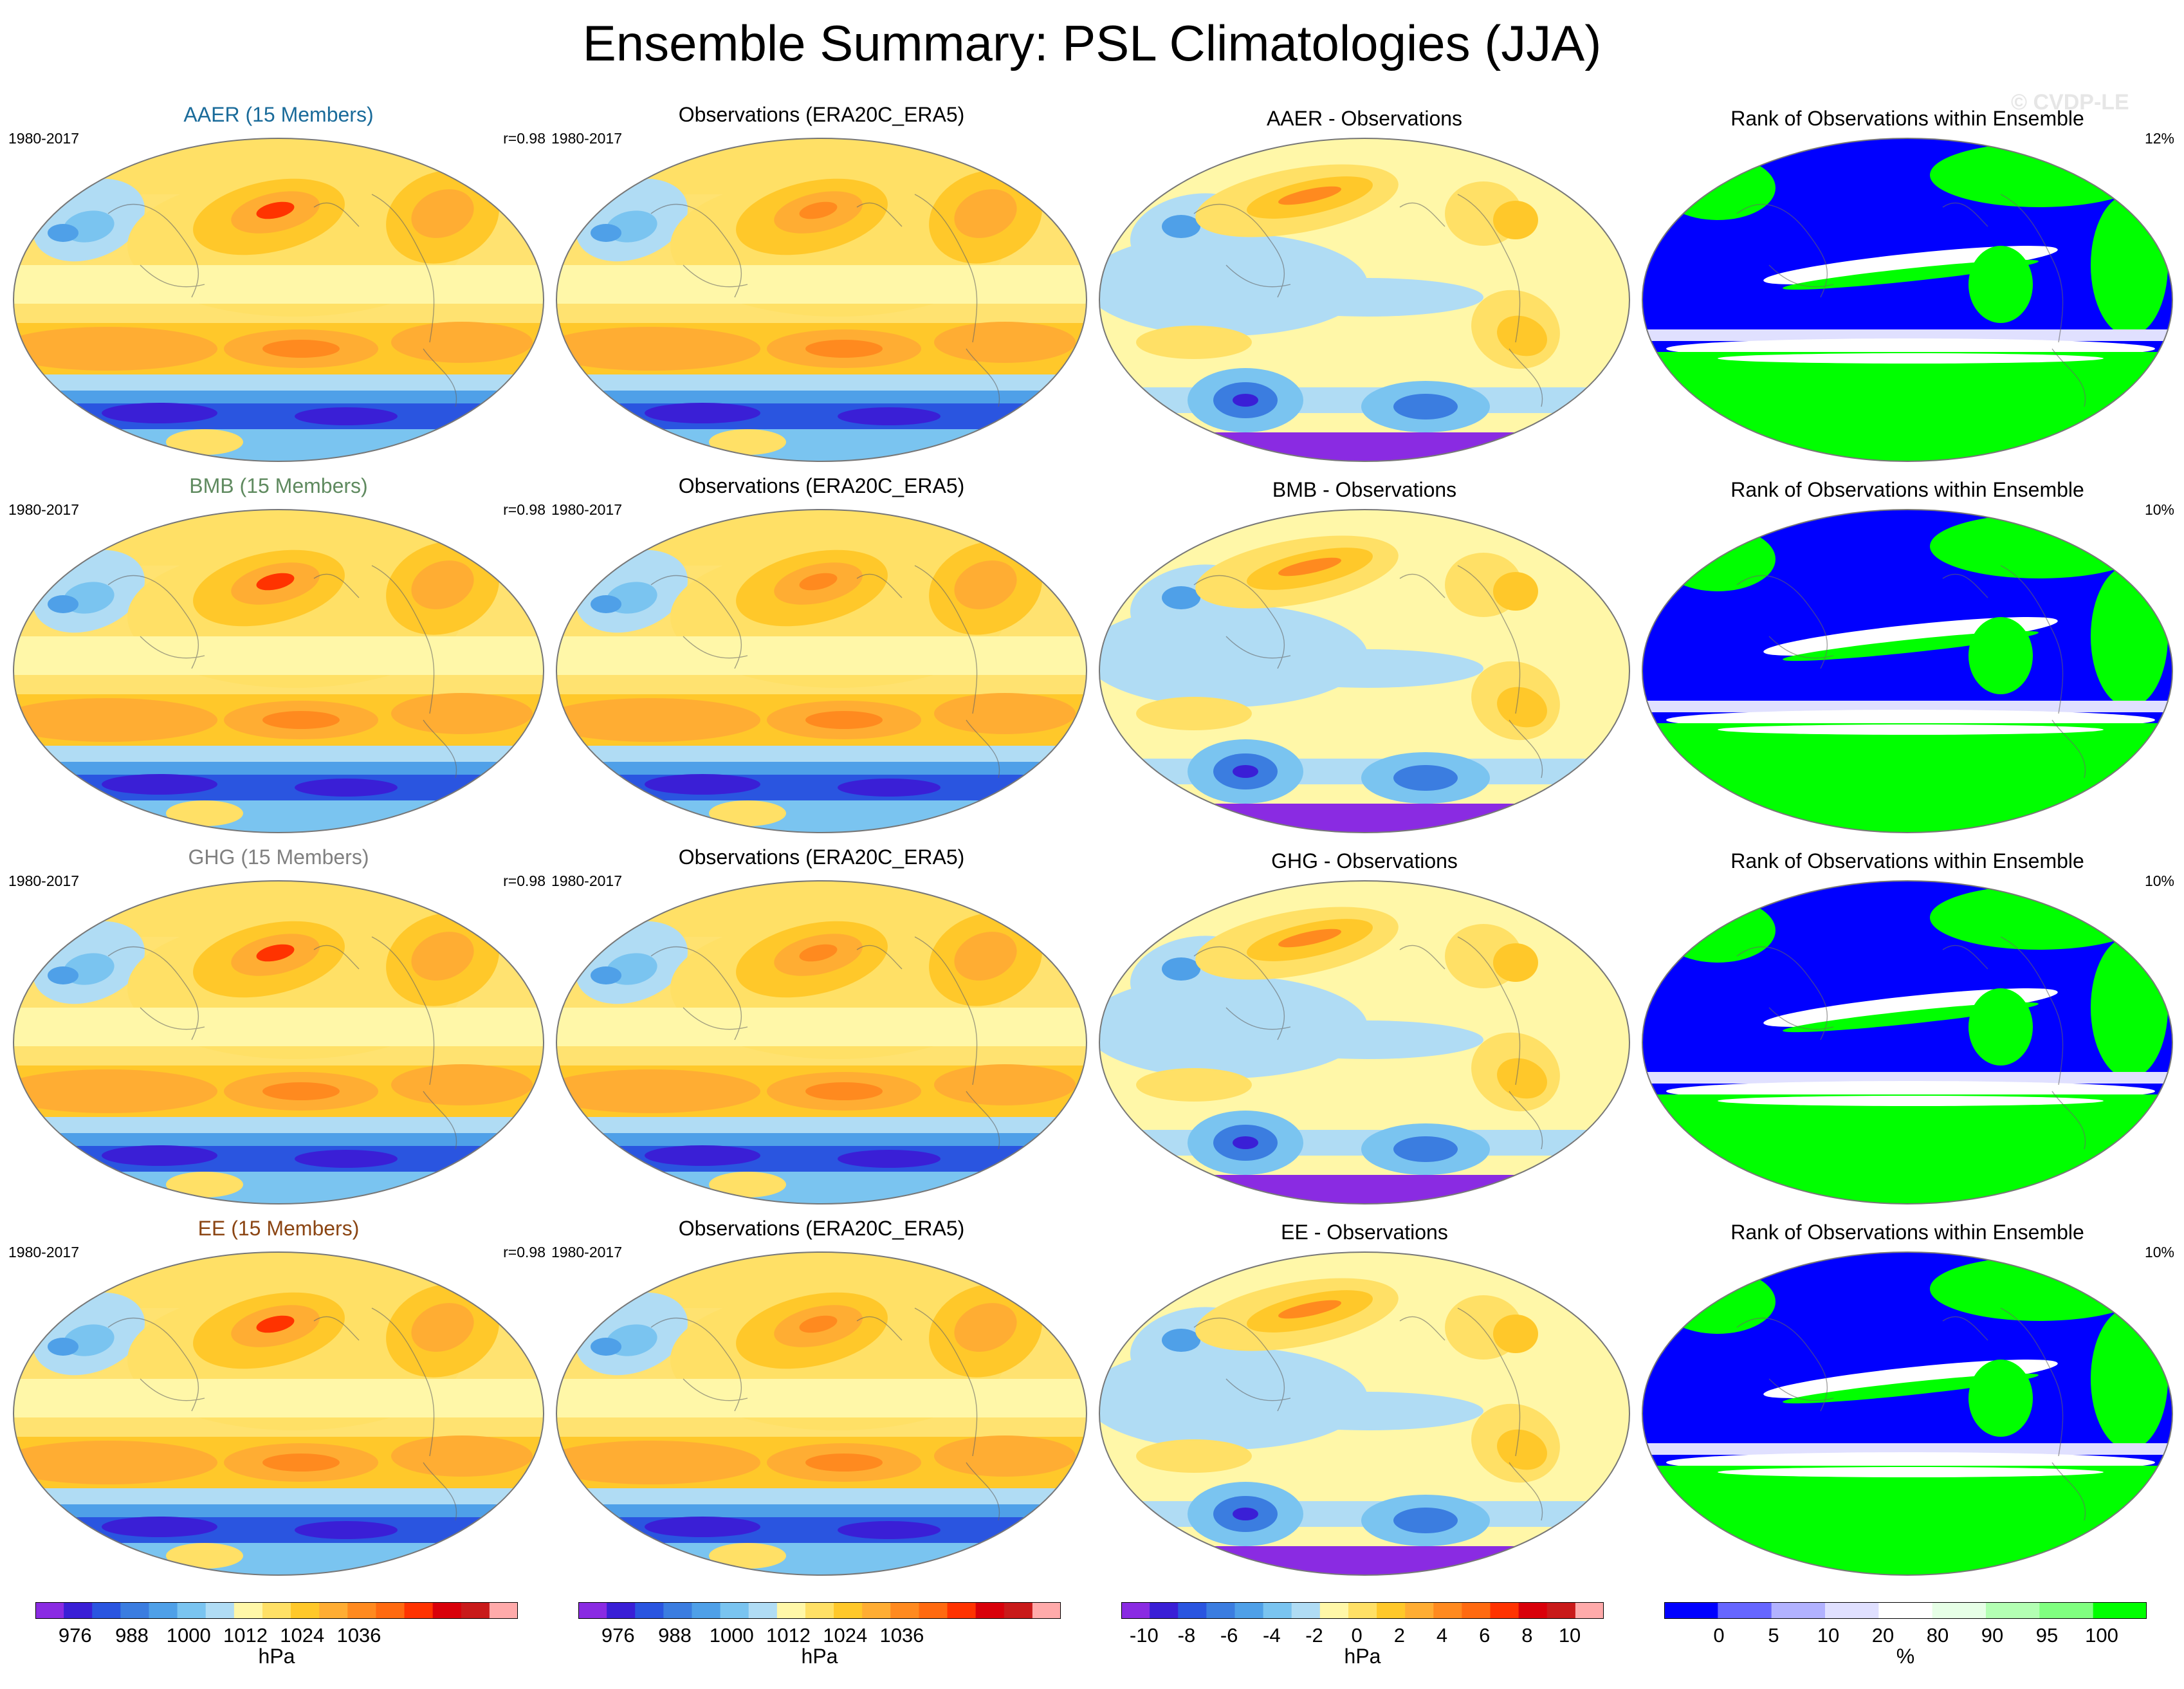 The image size is (2184, 1689). Describe the element at coordinates (1364, 283) in the screenshot. I see `panel-diff: AAER - Observations` at that location.